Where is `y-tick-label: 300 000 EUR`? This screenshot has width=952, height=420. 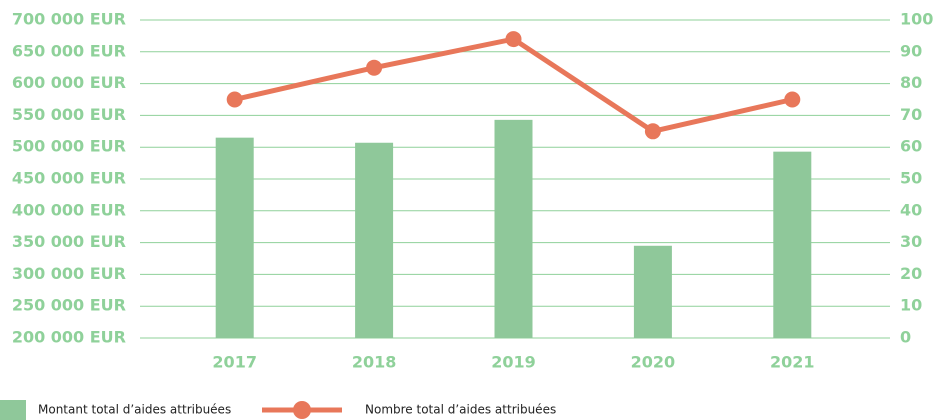 y-tick-label: 300 000 EUR is located at coordinates (69, 273).